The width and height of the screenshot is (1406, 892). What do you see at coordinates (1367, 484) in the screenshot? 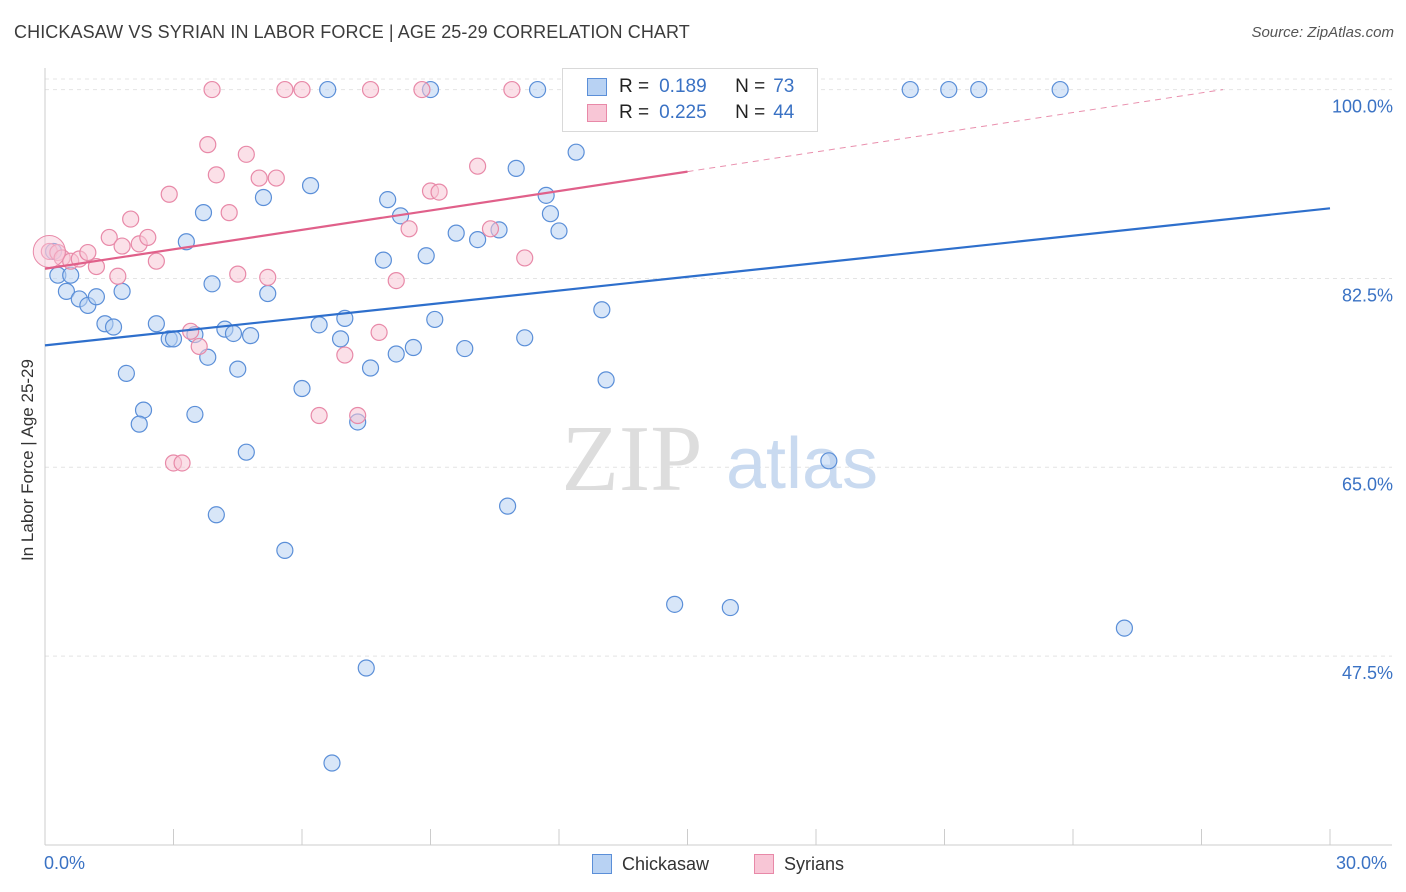
I see `y-tick-label: 65.0%` at bounding box center [1367, 484].